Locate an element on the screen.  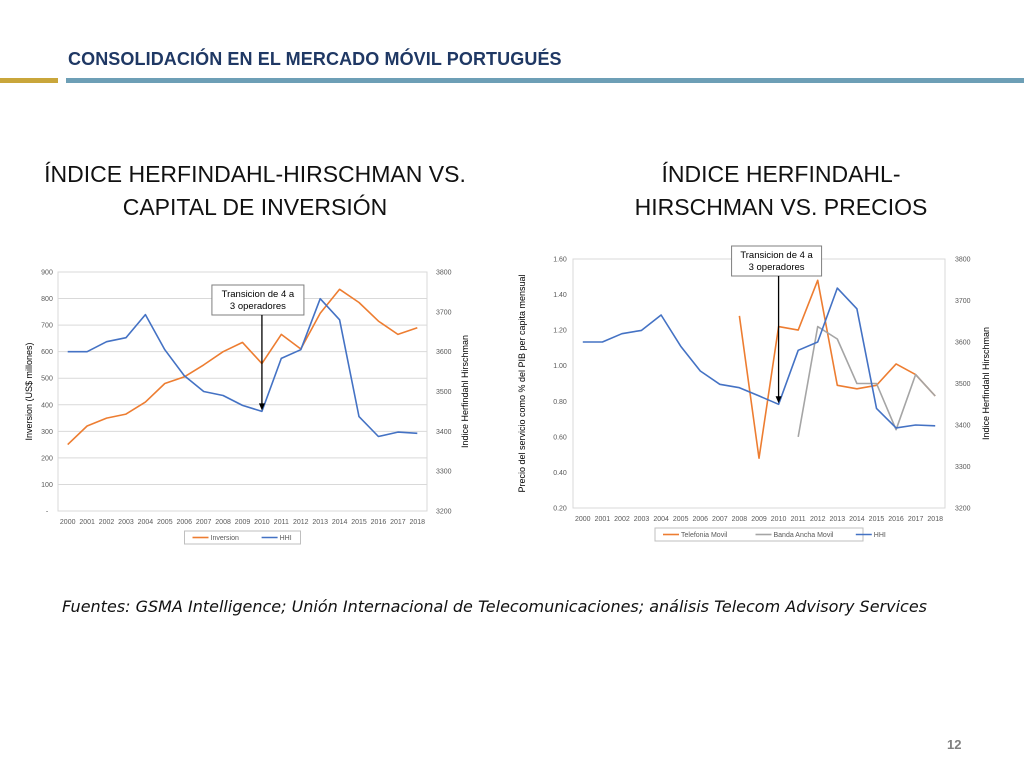
y-tick-label: 0.80 is located at coordinates (560, 402).